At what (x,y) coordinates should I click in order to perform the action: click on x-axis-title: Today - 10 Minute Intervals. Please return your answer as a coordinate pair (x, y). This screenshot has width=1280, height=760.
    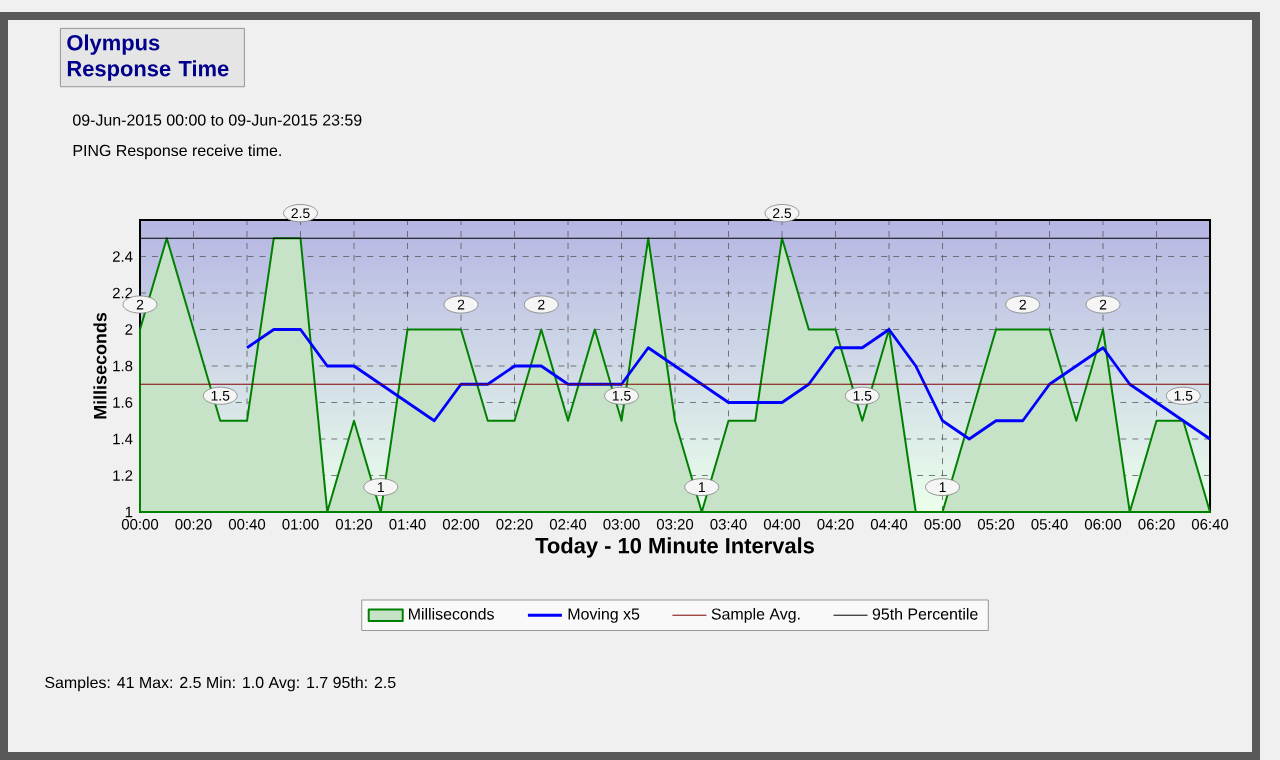
    Looking at the image, I should click on (674, 547).